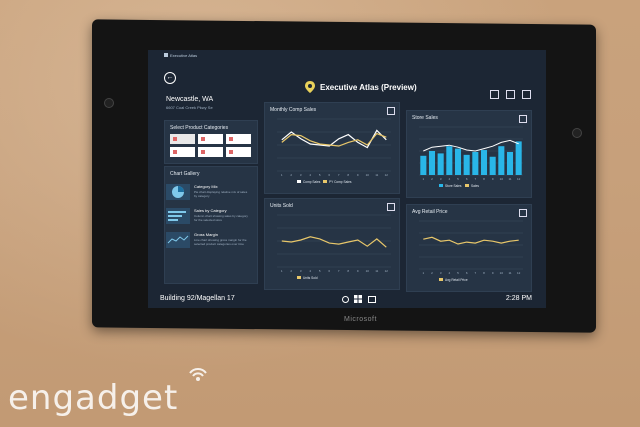  What do you see at coordinates (372, 299) in the screenshot?
I see `task-view-icon` at bounding box center [372, 299].